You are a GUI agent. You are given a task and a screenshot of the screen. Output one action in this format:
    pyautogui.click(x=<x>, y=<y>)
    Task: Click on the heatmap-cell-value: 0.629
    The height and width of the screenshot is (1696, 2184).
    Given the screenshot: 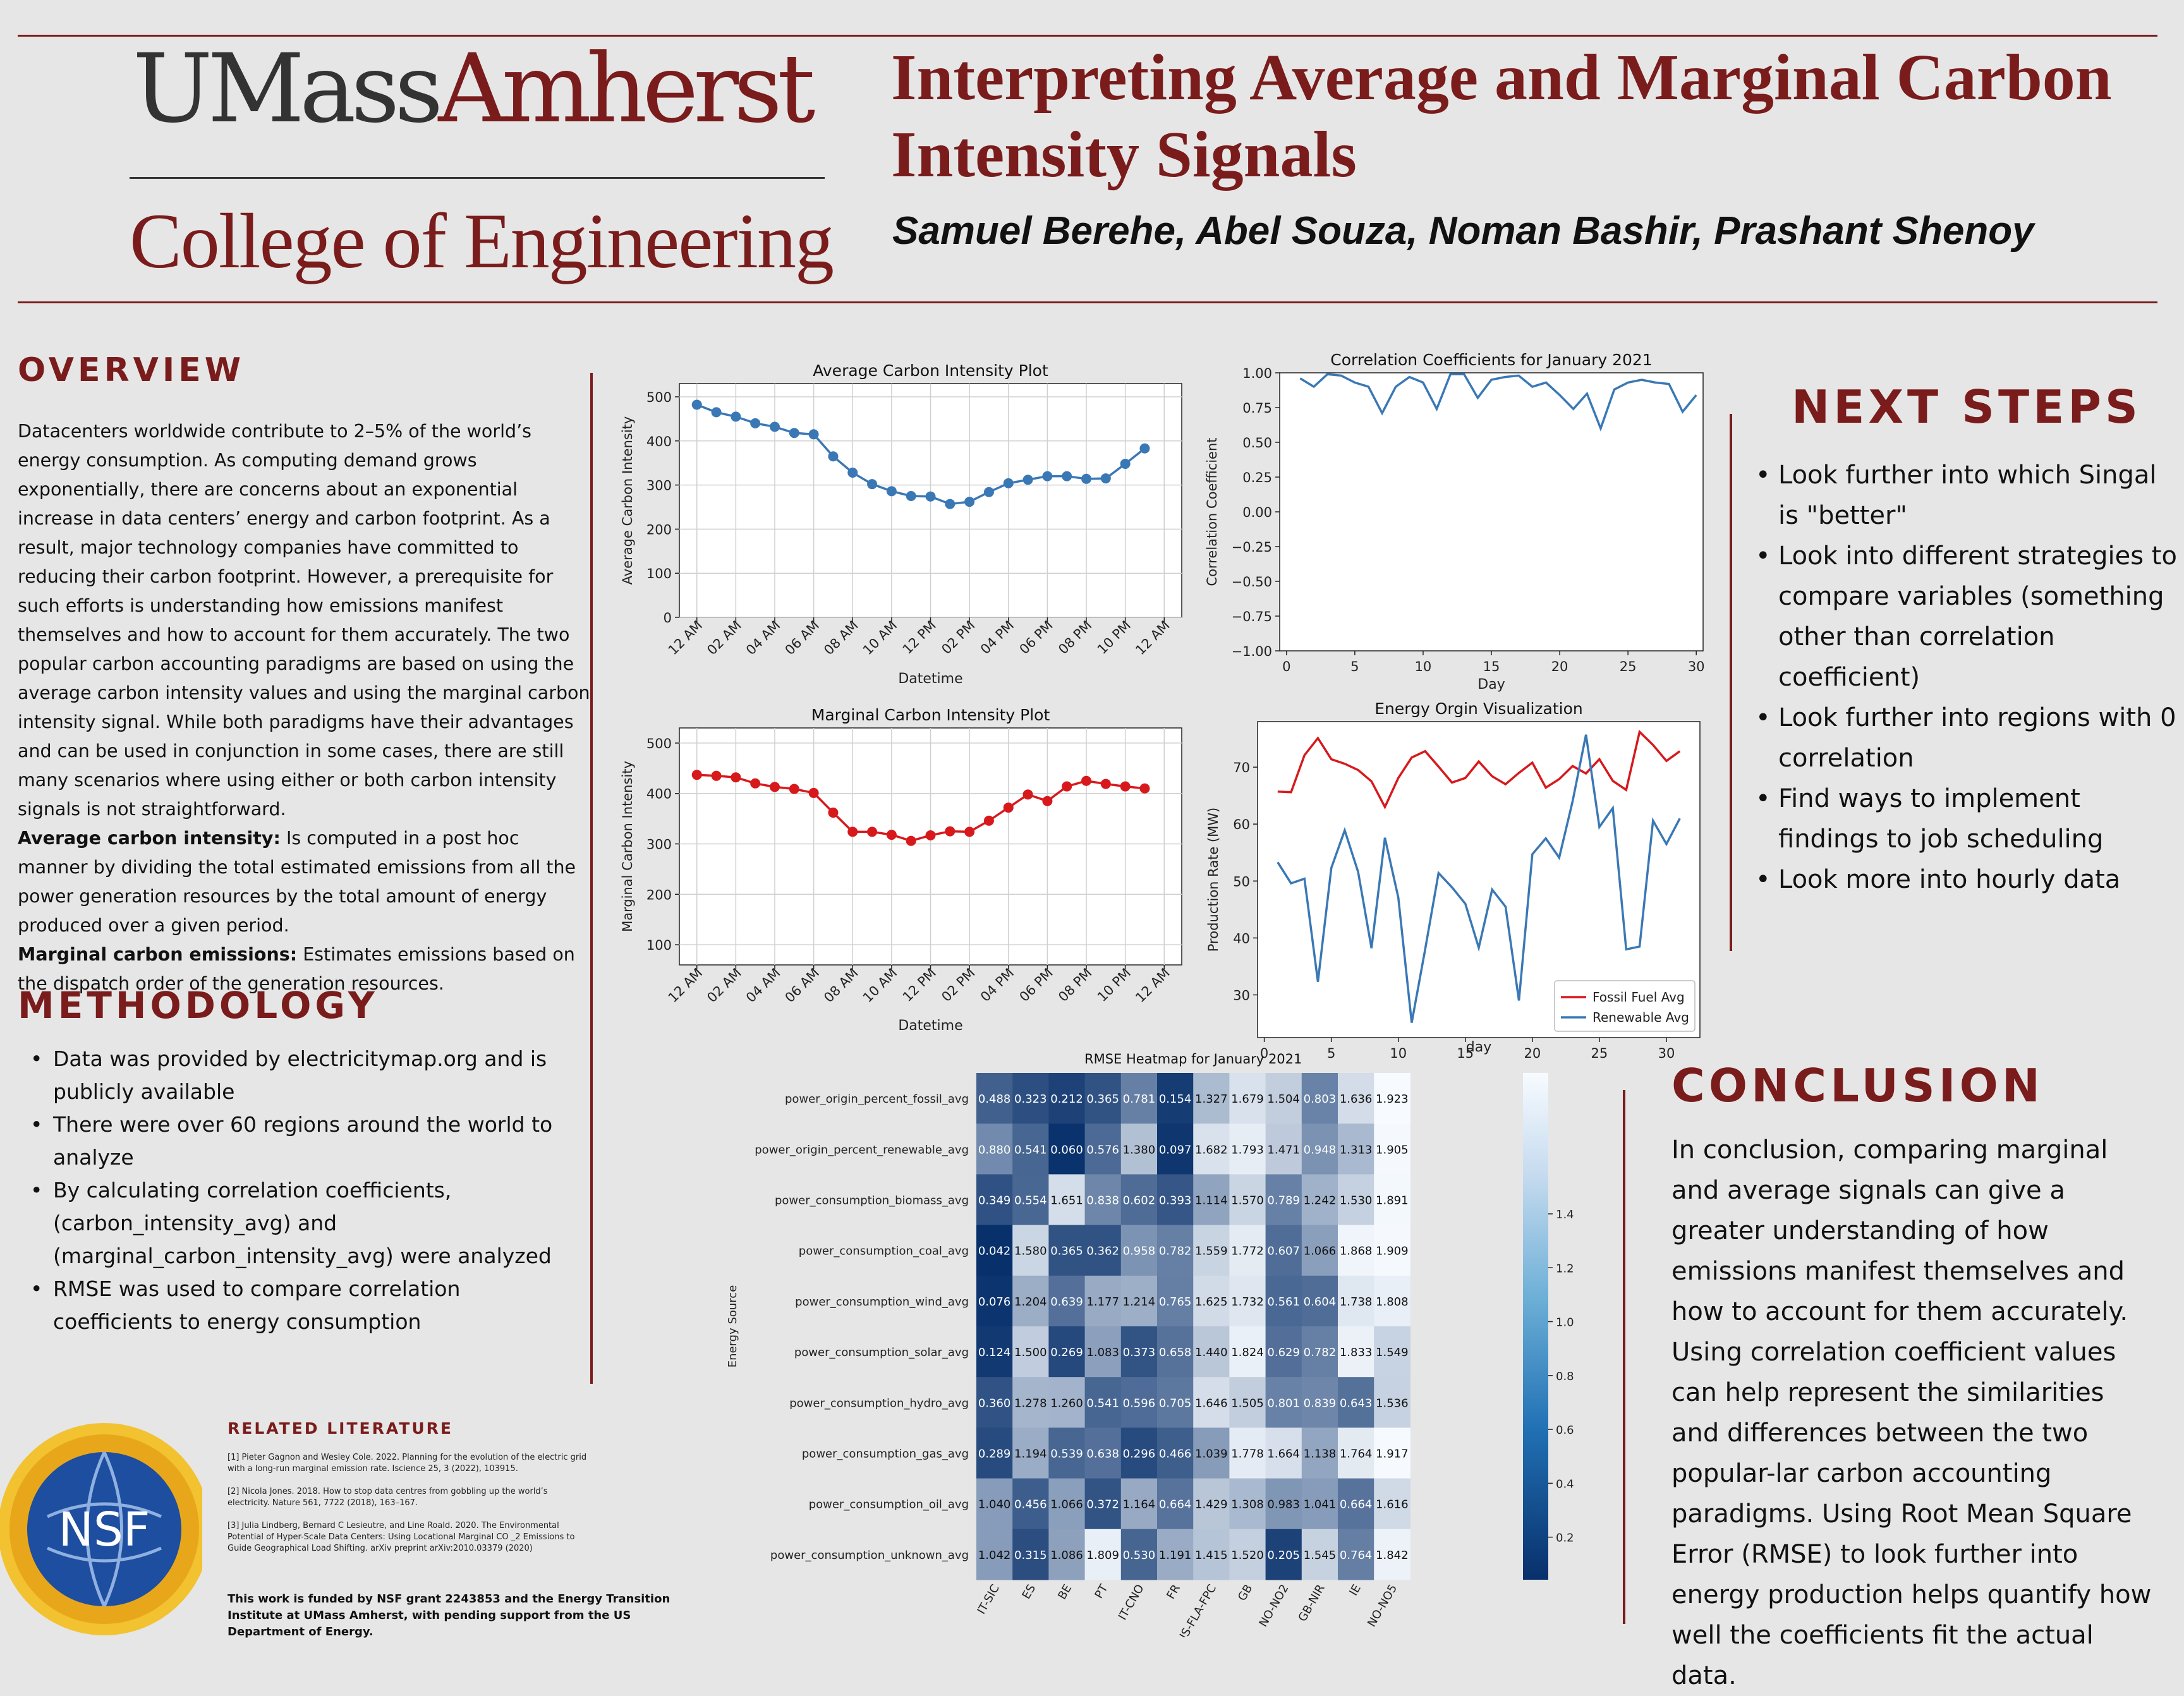 What is the action you would take?
    pyautogui.click(x=1283, y=1352)
    